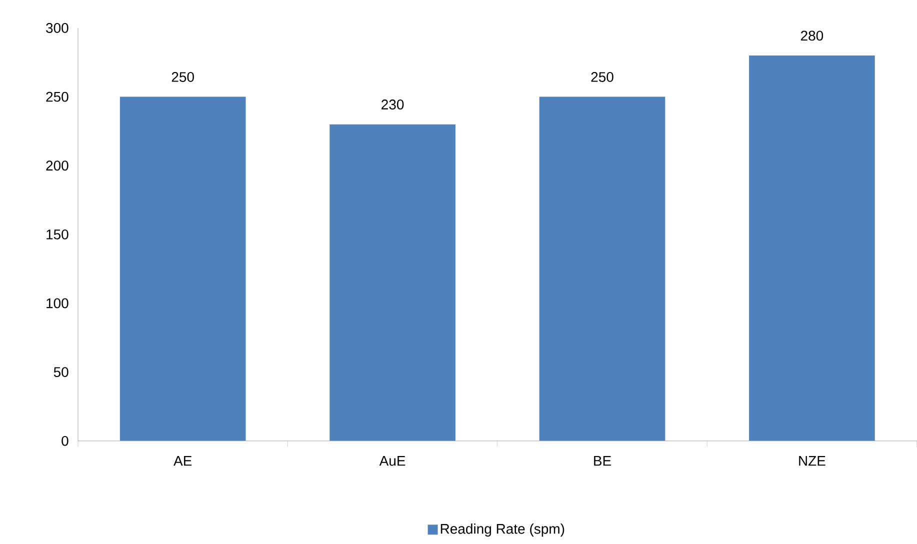 Image resolution: width=917 pixels, height=544 pixels. Describe the element at coordinates (61, 372) in the screenshot. I see `y-tick-label: 50` at that location.